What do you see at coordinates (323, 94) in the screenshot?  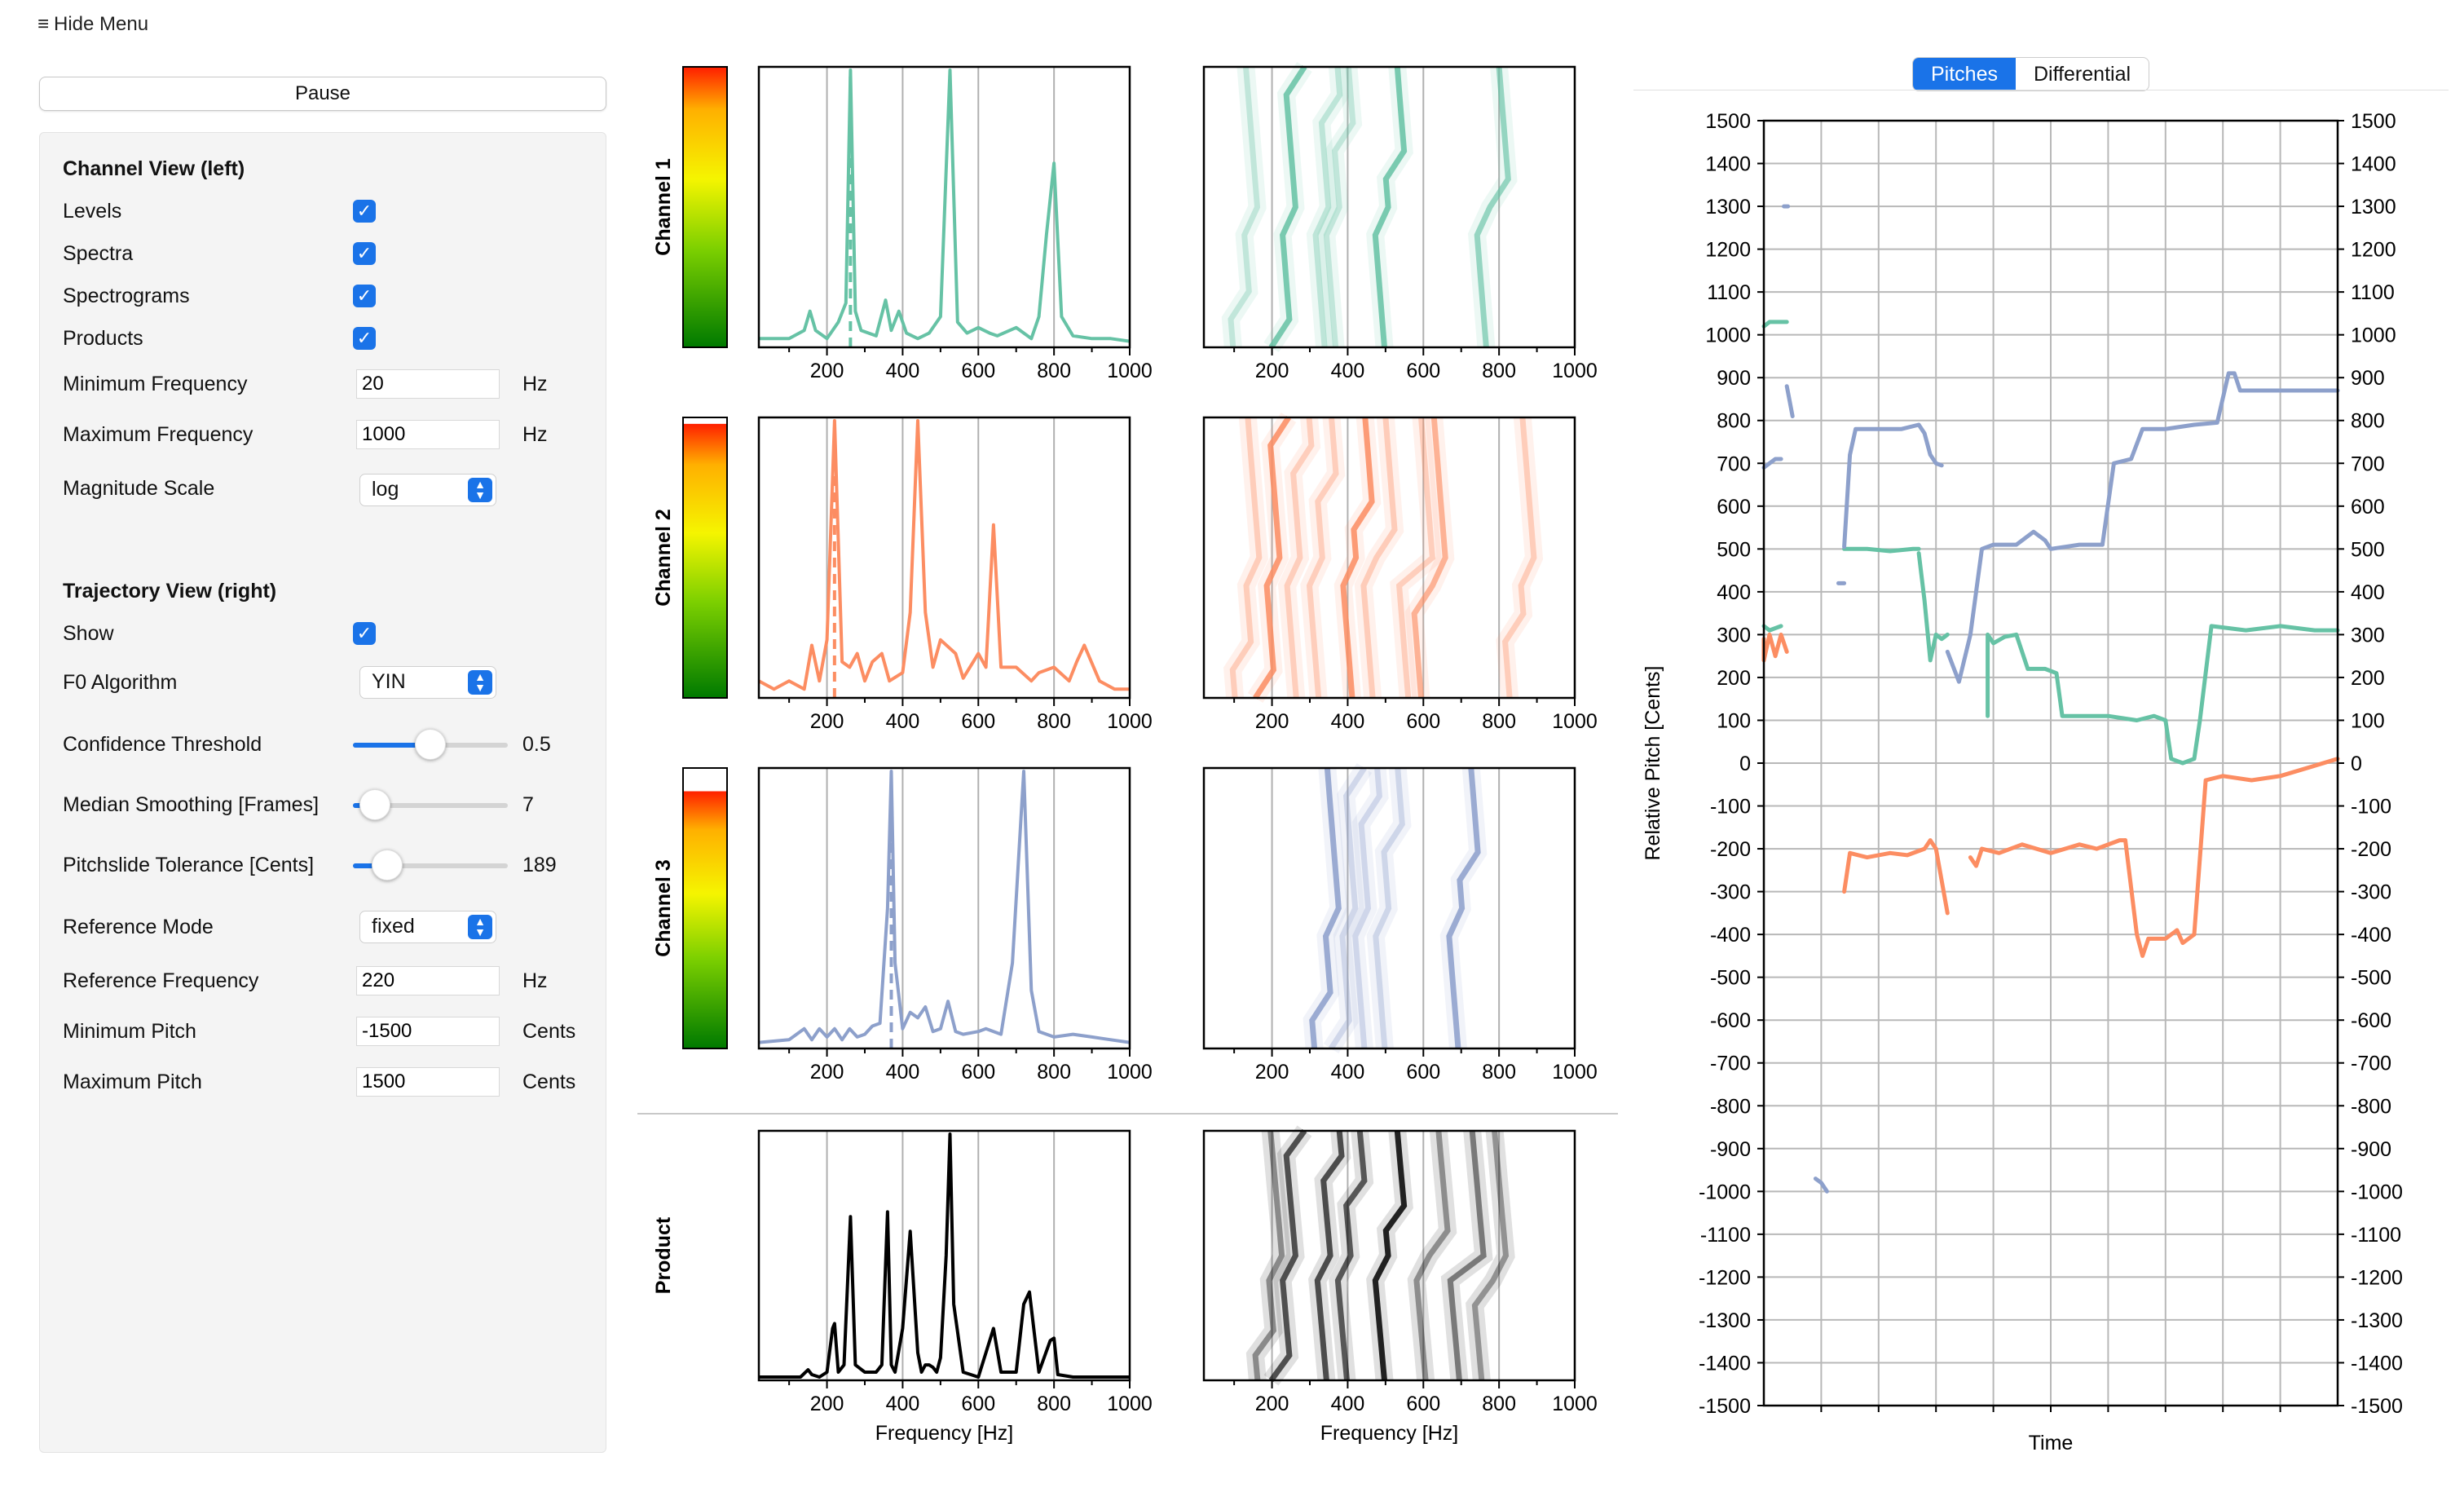 I see `pause-button: Pause` at bounding box center [323, 94].